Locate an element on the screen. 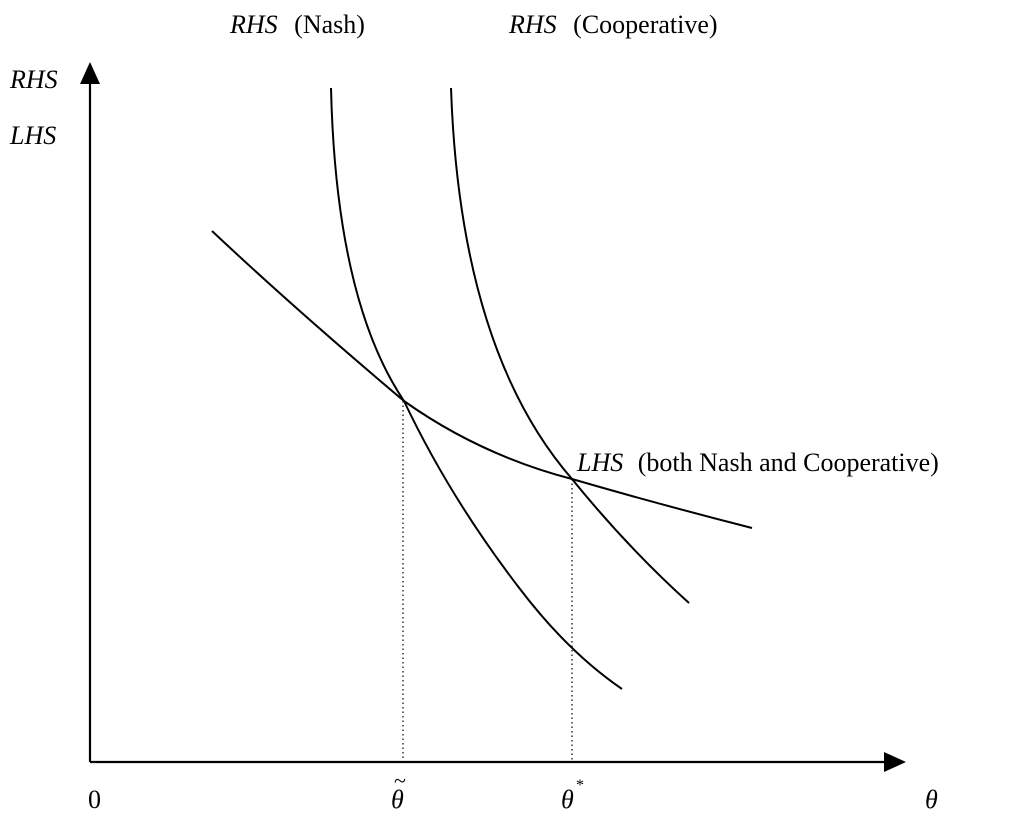  rhs-cooperative-label: RHS (Cooperative) is located at coordinates (613, 24).